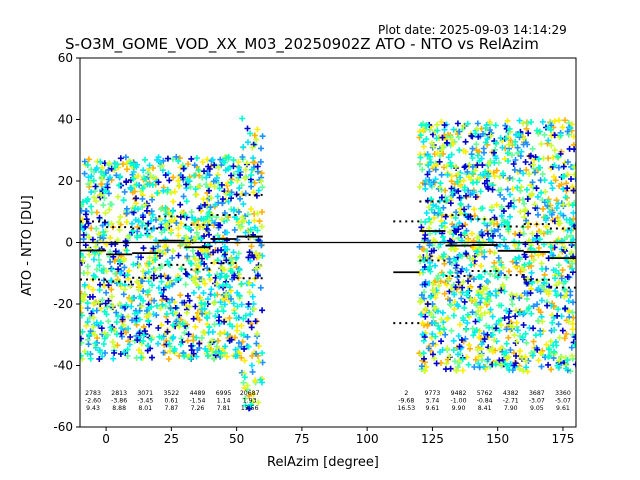  What do you see at coordinates (197, 401) in the screenshot?
I see `bin-mean-label-4: -1.54` at bounding box center [197, 401].